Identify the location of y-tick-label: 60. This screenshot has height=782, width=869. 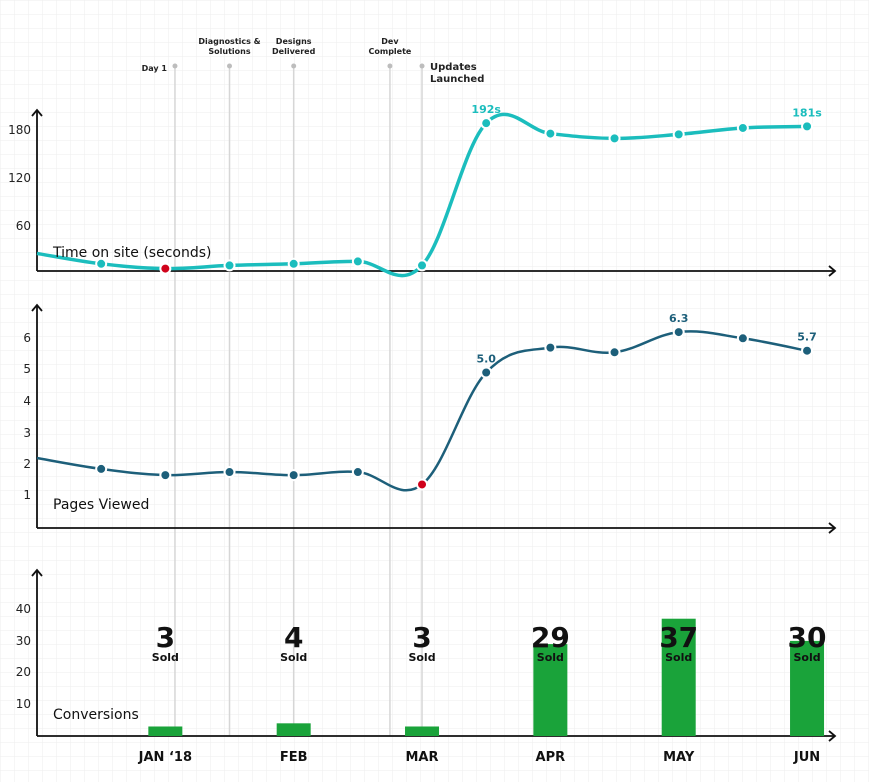
(23, 226).